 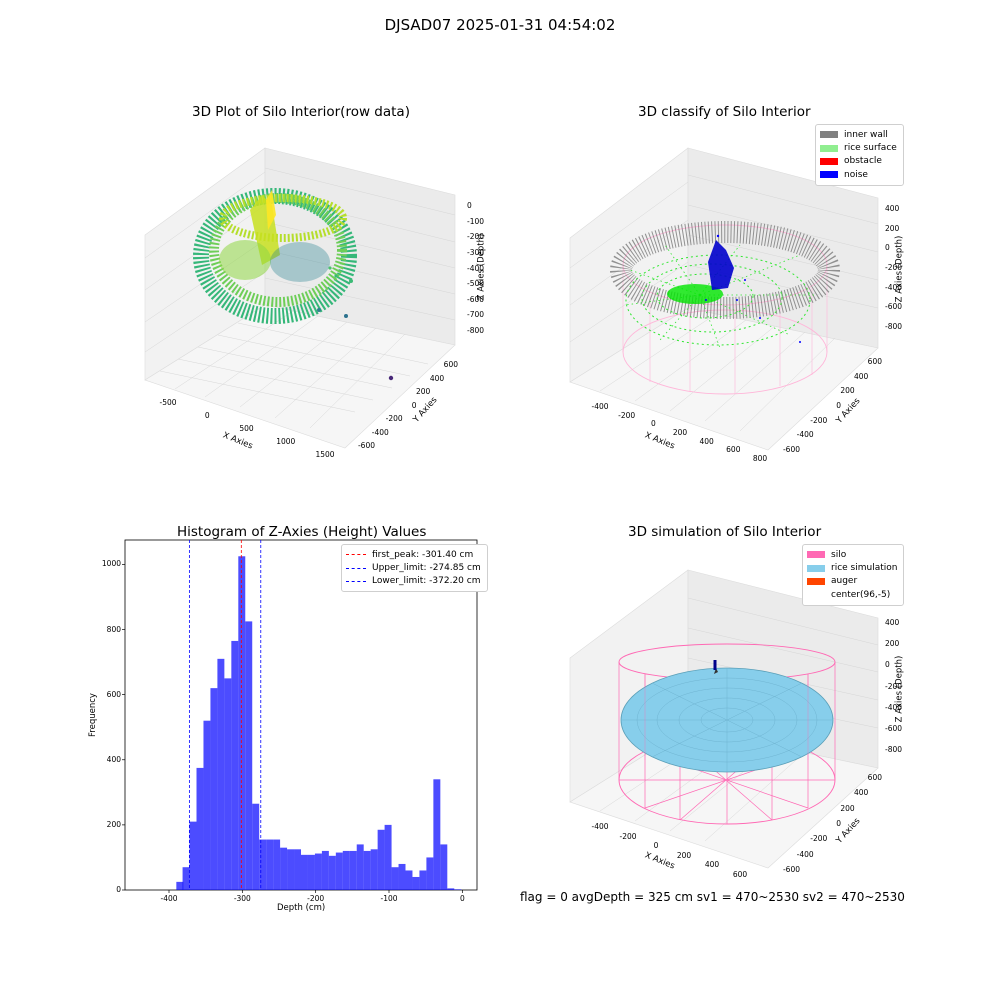 I want to click on z-tick-label: -100, so click(x=476, y=221).